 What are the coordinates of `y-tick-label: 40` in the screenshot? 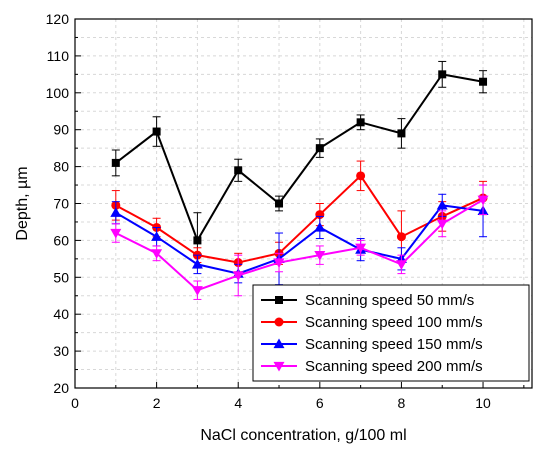 It's located at (61, 314).